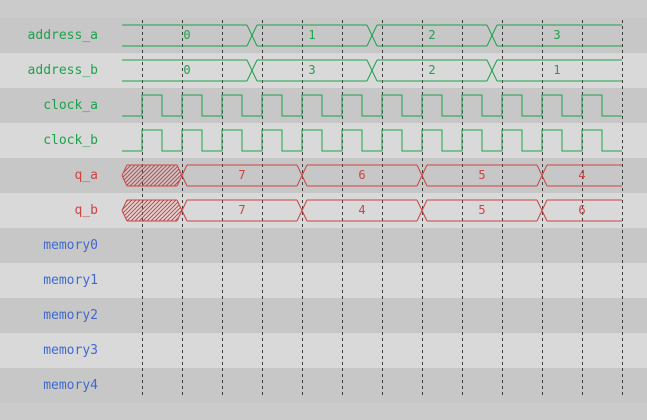 This screenshot has height=420, width=647. What do you see at coordinates (70, 315) in the screenshot?
I see `signal-label-memory2: memory2` at bounding box center [70, 315].